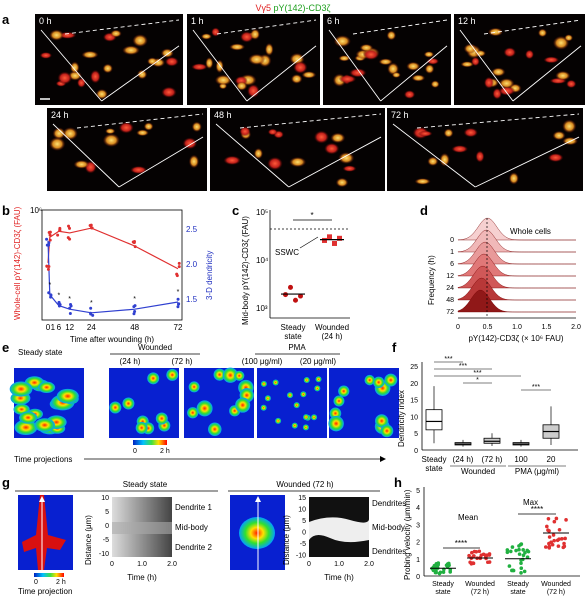 This screenshot has width=586, height=605. What do you see at coordinates (193, 547) in the screenshot?
I see `panel-g-r1-2: Dendrite 2` at bounding box center [193, 547].